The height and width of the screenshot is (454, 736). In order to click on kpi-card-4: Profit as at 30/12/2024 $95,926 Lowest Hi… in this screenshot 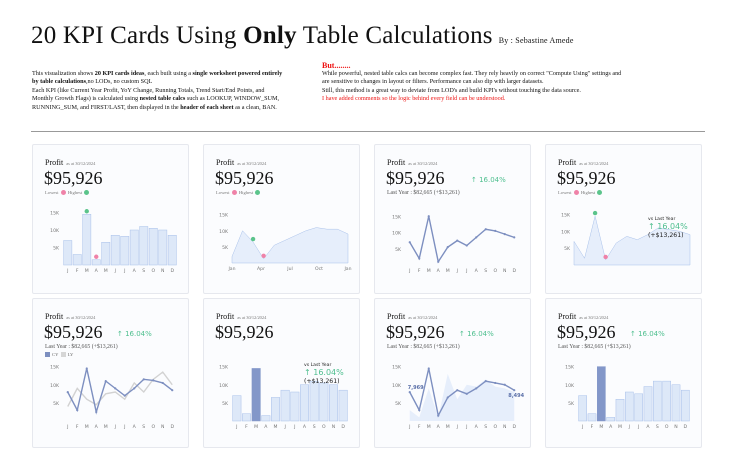, I will do `click(623, 219)`.